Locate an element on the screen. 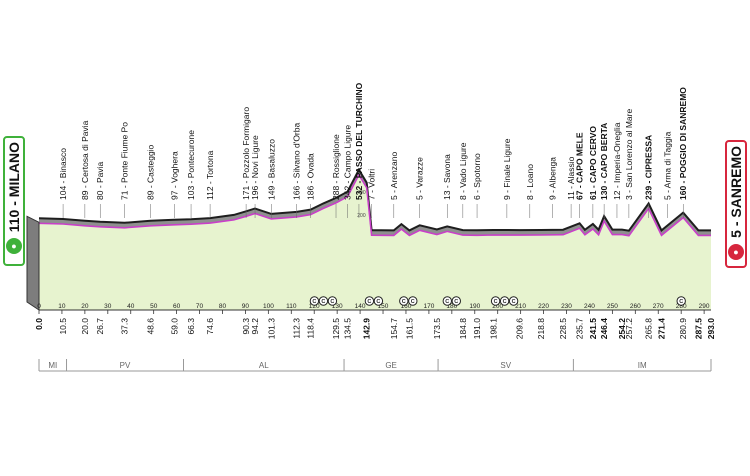  location-label: 7 - Voltri is located at coordinates (372, 184).